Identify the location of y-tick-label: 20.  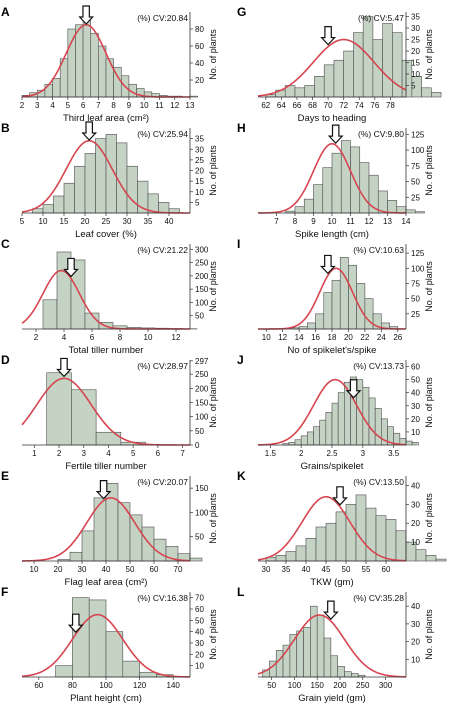
(415, 642).